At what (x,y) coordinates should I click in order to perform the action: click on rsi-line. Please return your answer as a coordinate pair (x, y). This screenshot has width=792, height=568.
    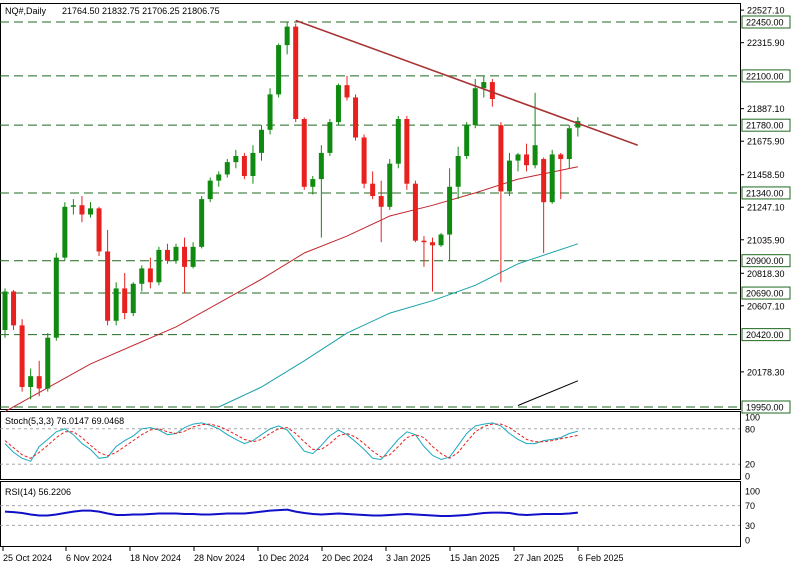
    Looking at the image, I should click on (291, 512).